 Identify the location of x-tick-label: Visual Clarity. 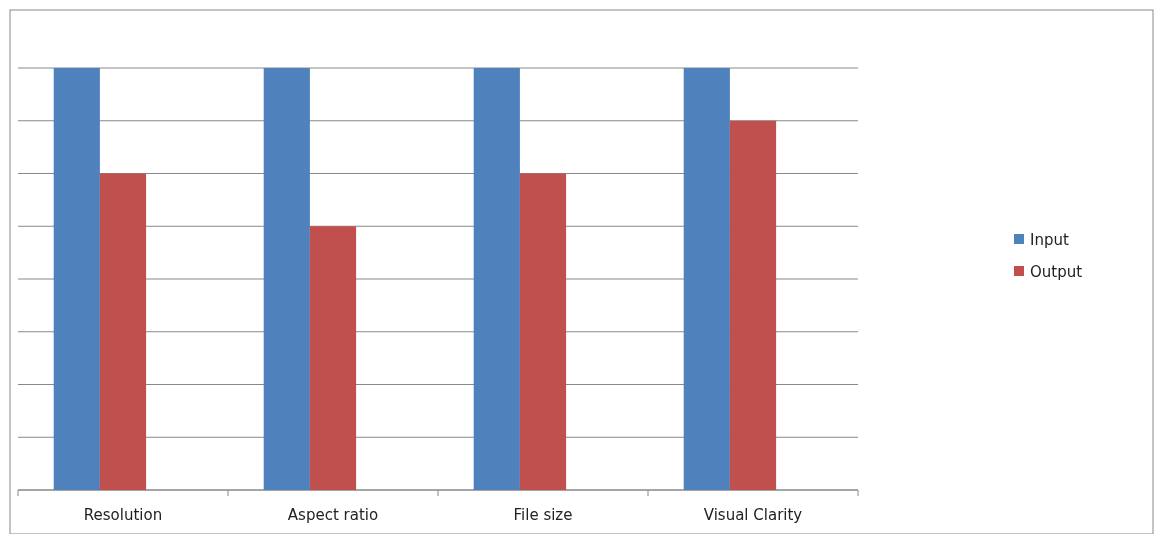
(753, 515).